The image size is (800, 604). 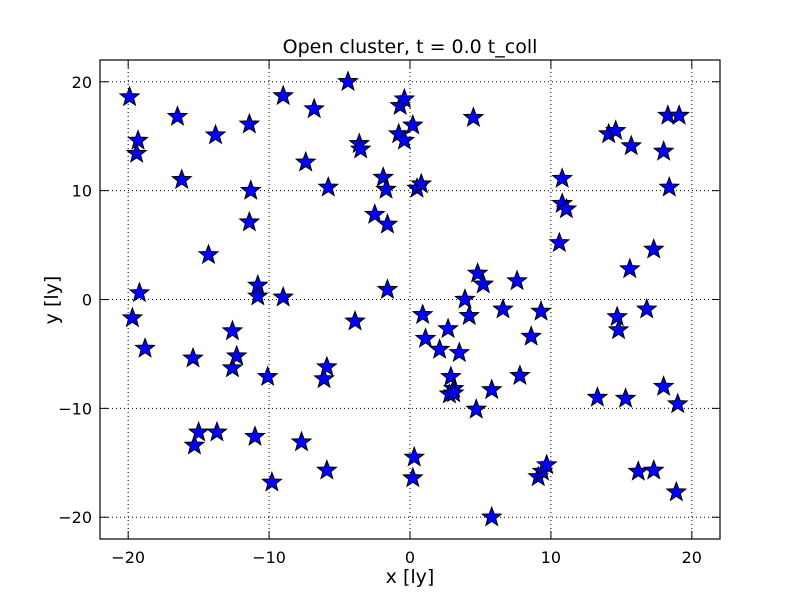 What do you see at coordinates (82, 191) in the screenshot?
I see `y-tick-label: 10` at bounding box center [82, 191].